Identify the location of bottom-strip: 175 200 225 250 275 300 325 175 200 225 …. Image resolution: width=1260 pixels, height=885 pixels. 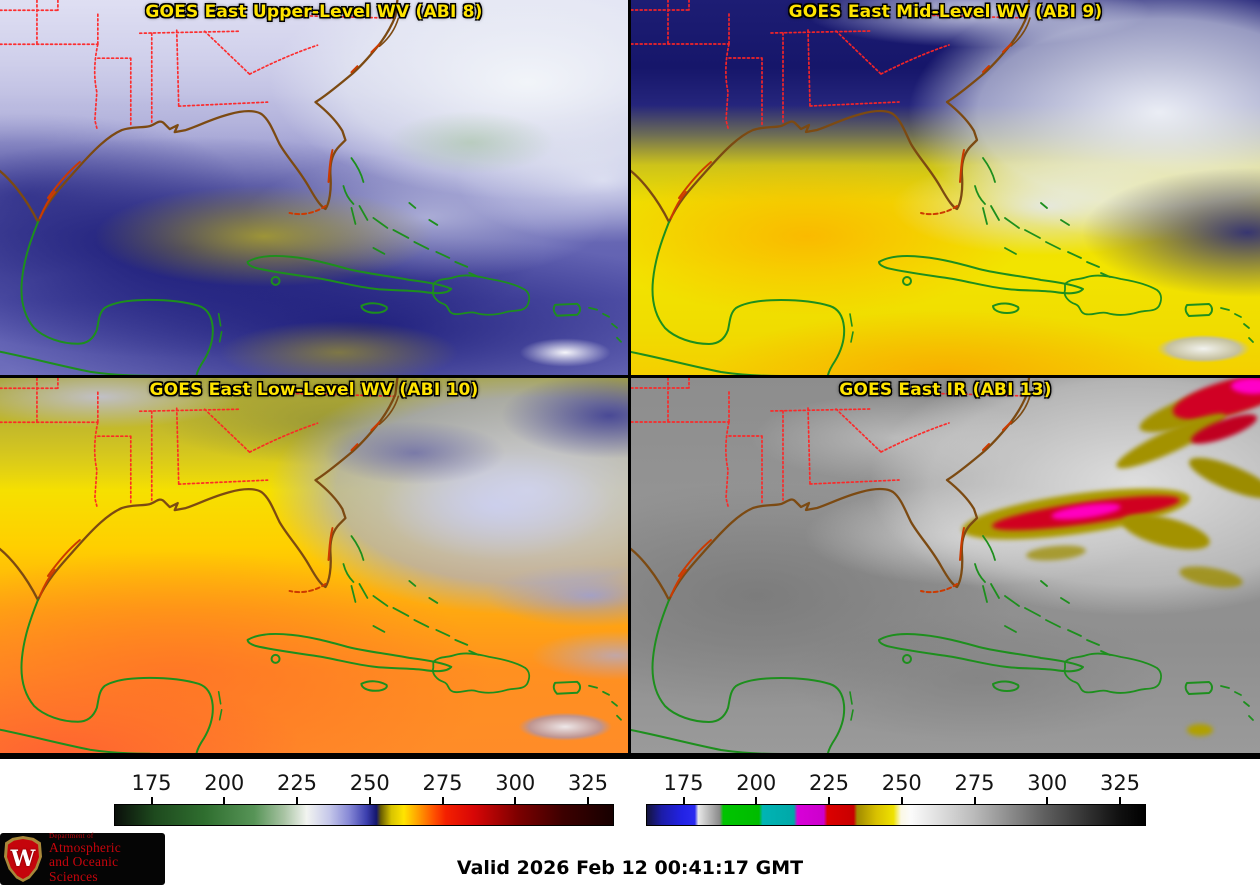
(630, 822).